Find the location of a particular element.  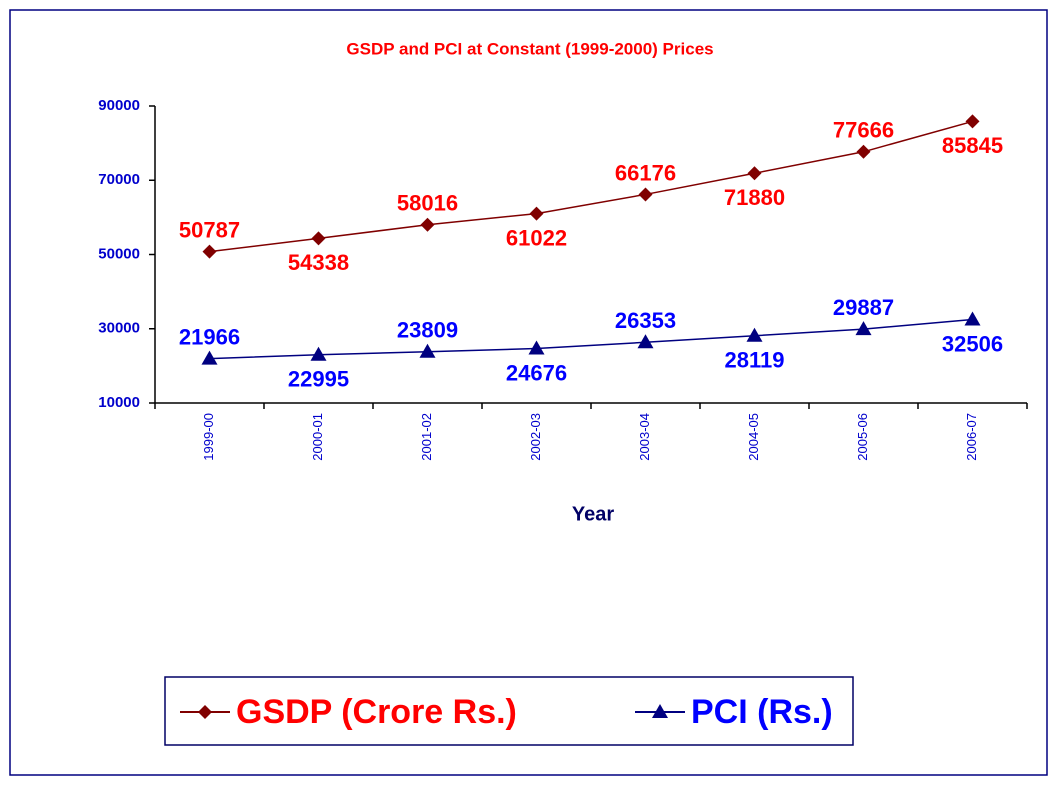

data-label: 58016 is located at coordinates (427, 203).